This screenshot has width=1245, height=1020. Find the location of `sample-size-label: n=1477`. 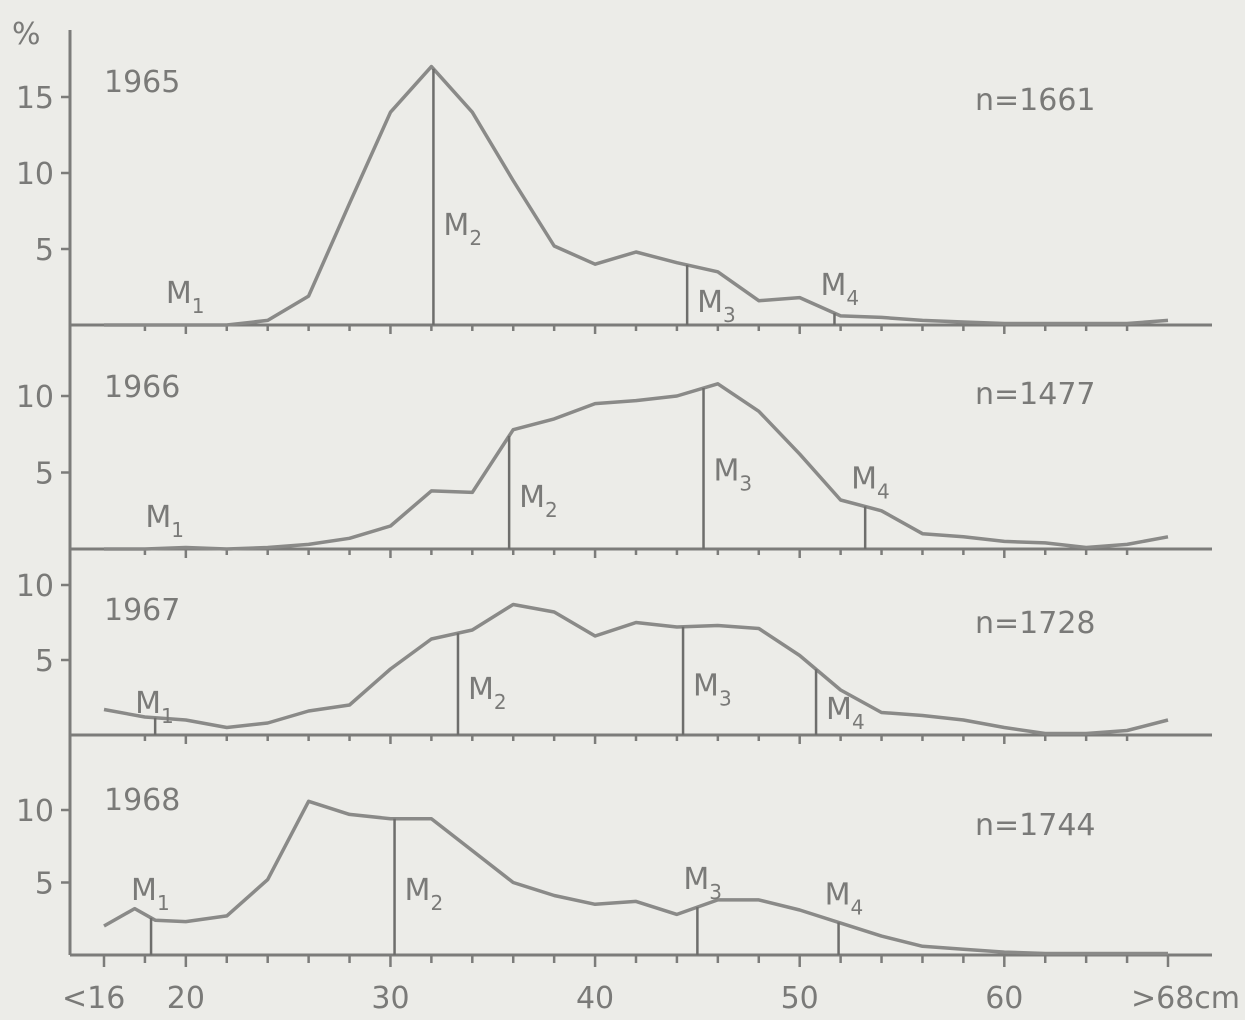

sample-size-label: n=1477 is located at coordinates (1035, 394).